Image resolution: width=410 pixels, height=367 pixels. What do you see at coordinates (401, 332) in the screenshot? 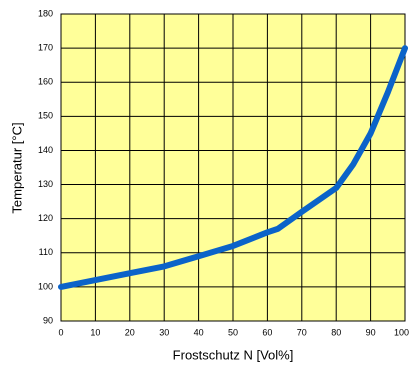
I see `x-tick-label: 100` at bounding box center [401, 332].